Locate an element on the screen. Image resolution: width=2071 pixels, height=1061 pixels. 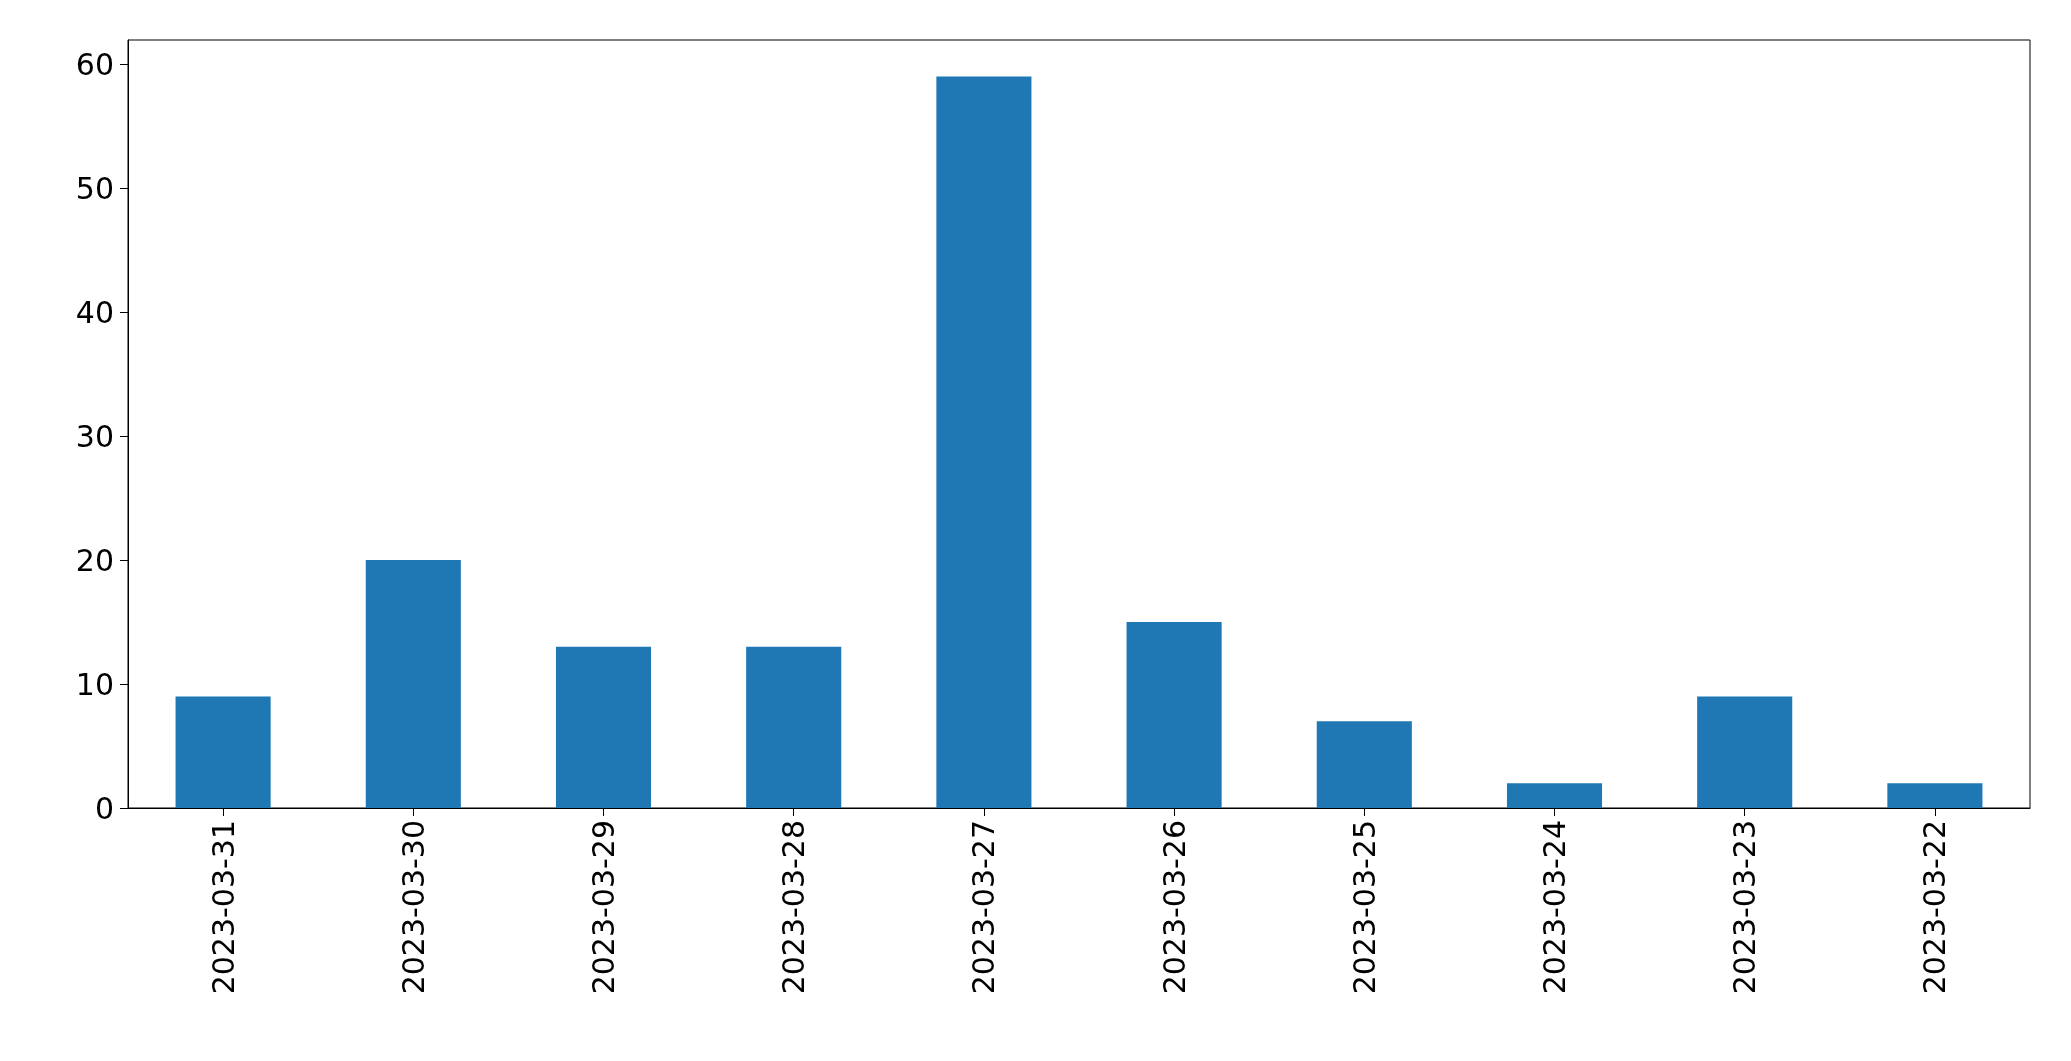
x-tick-label: 2023-03-27 is located at coordinates (984, 907).